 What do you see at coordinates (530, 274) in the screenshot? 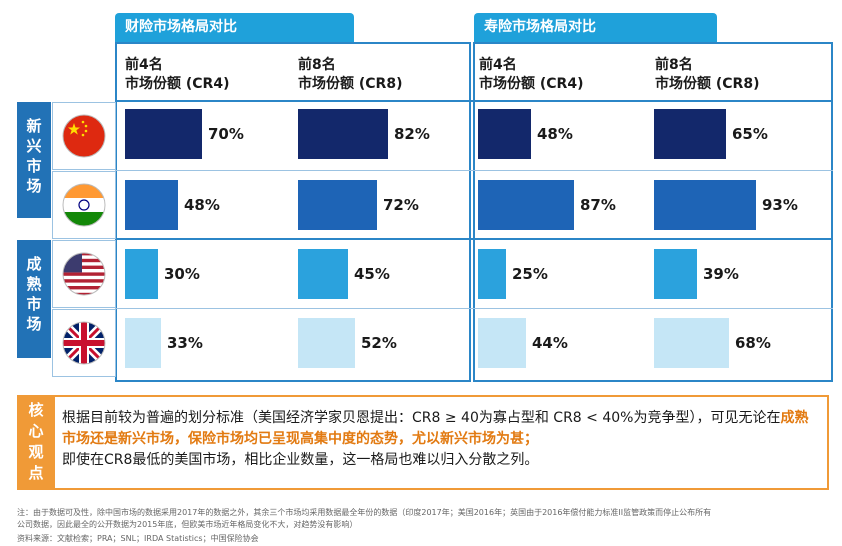
I see `bar-label-series2-row2: 25%` at bounding box center [530, 274].